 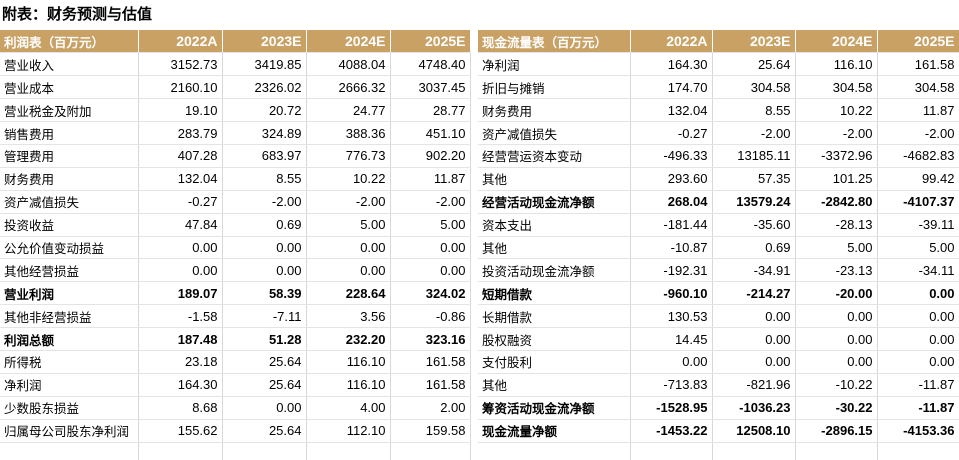 I want to click on cell: 25.64, so click(x=754, y=64).